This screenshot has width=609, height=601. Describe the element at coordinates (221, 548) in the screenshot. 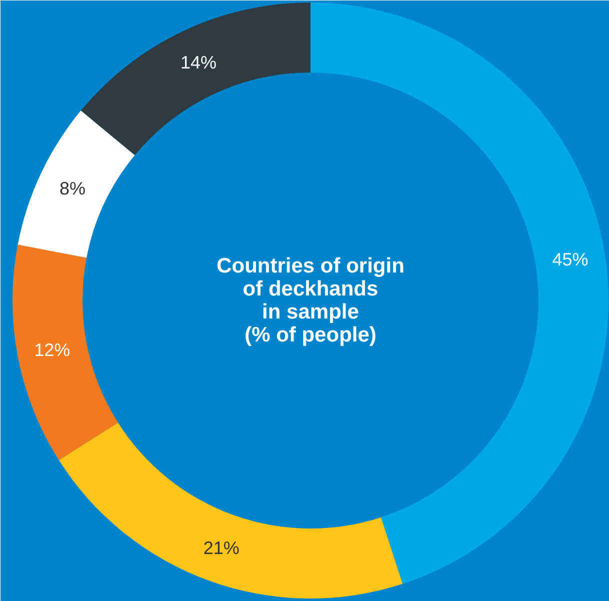

I see `data-label: 21%` at that location.